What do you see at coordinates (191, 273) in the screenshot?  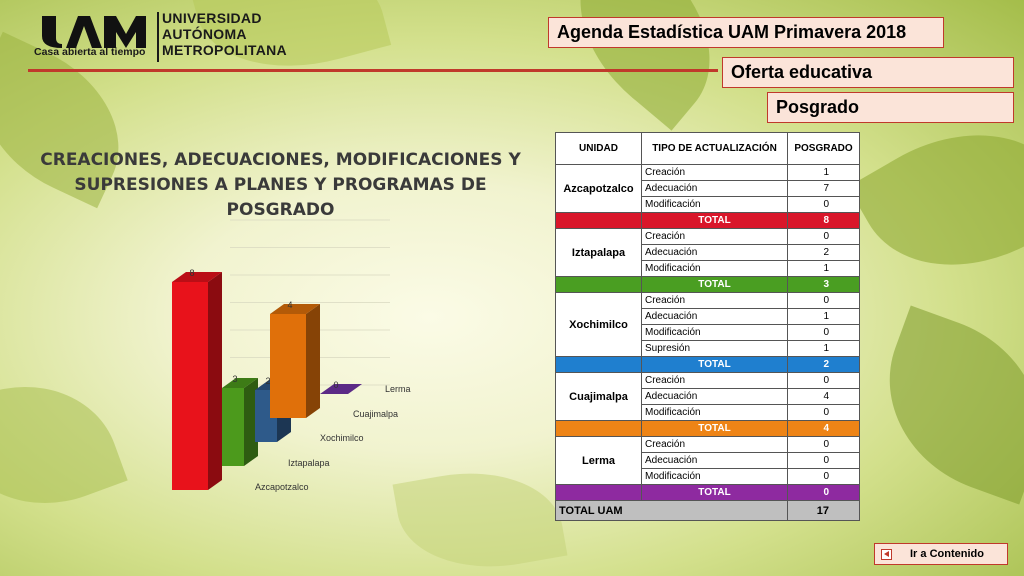 I see `data-label: 8` at bounding box center [191, 273].